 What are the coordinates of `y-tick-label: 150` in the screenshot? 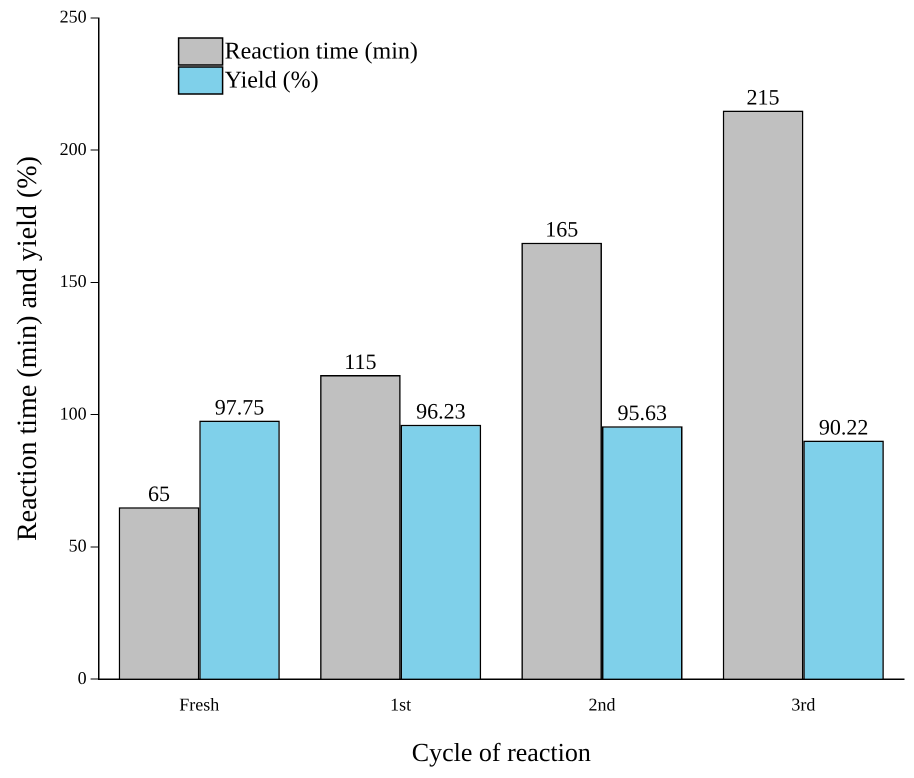 It's located at (73, 281).